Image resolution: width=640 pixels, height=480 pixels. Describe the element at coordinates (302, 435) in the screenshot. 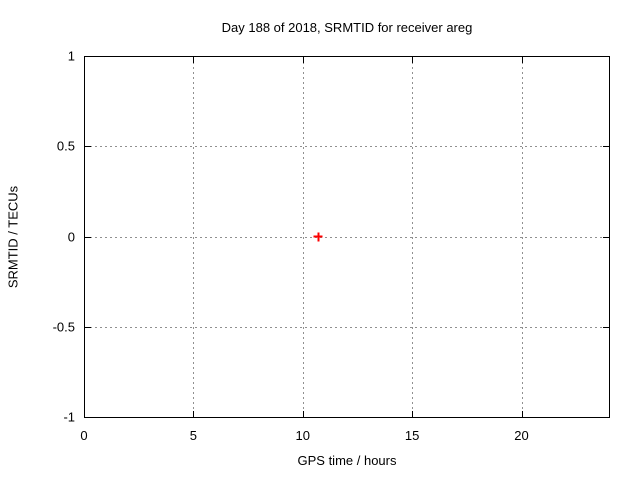

I see `x-tick-label: 10` at that location.